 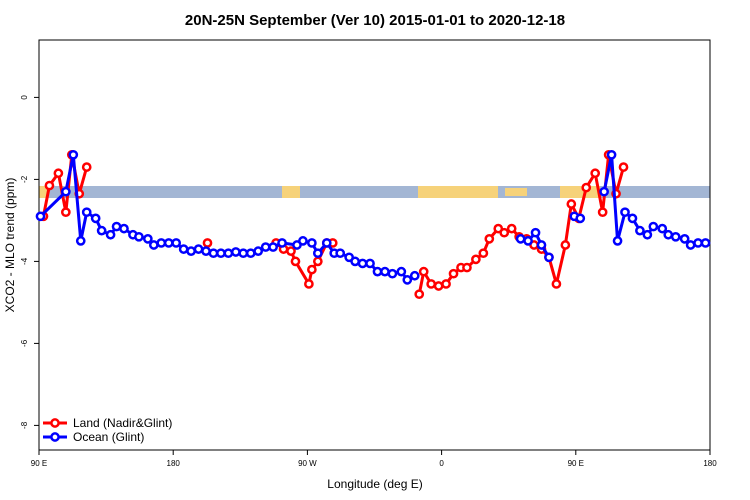 What do you see at coordinates (10, 245) in the screenshot?
I see `y-axis-label: XCO2 - MLO trend (ppm)` at bounding box center [10, 245].